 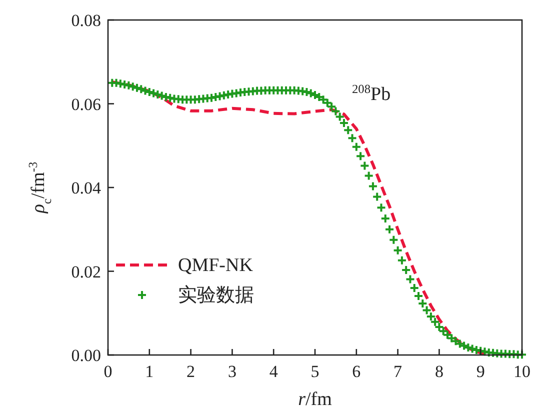 What do you see at coordinates (439, 371) in the screenshot?
I see `x-tick-label: 8` at bounding box center [439, 371].